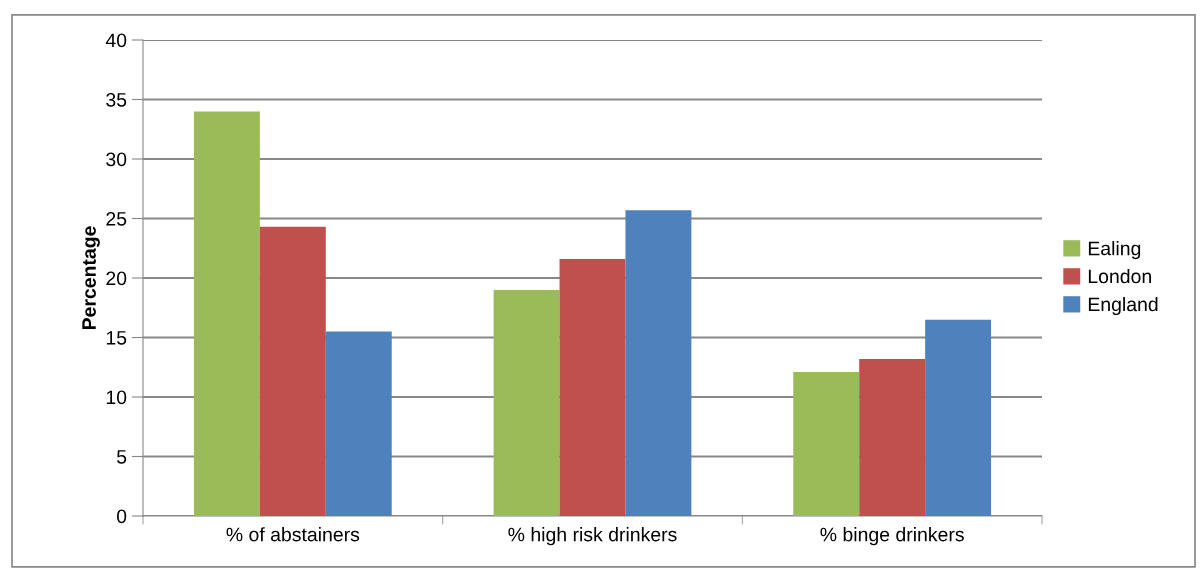  Describe the element at coordinates (1123, 306) in the screenshot. I see `legend-label: England` at that location.